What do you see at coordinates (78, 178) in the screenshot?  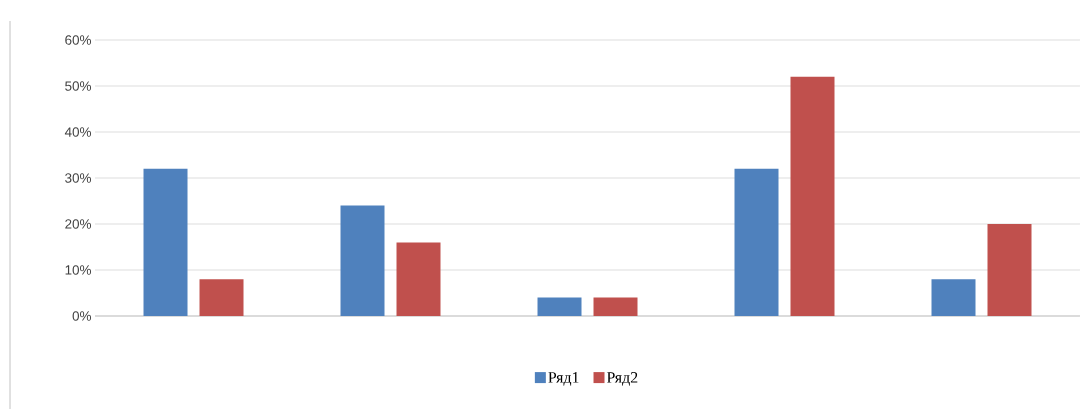 I see `y-tick-label: 30%` at bounding box center [78, 178].